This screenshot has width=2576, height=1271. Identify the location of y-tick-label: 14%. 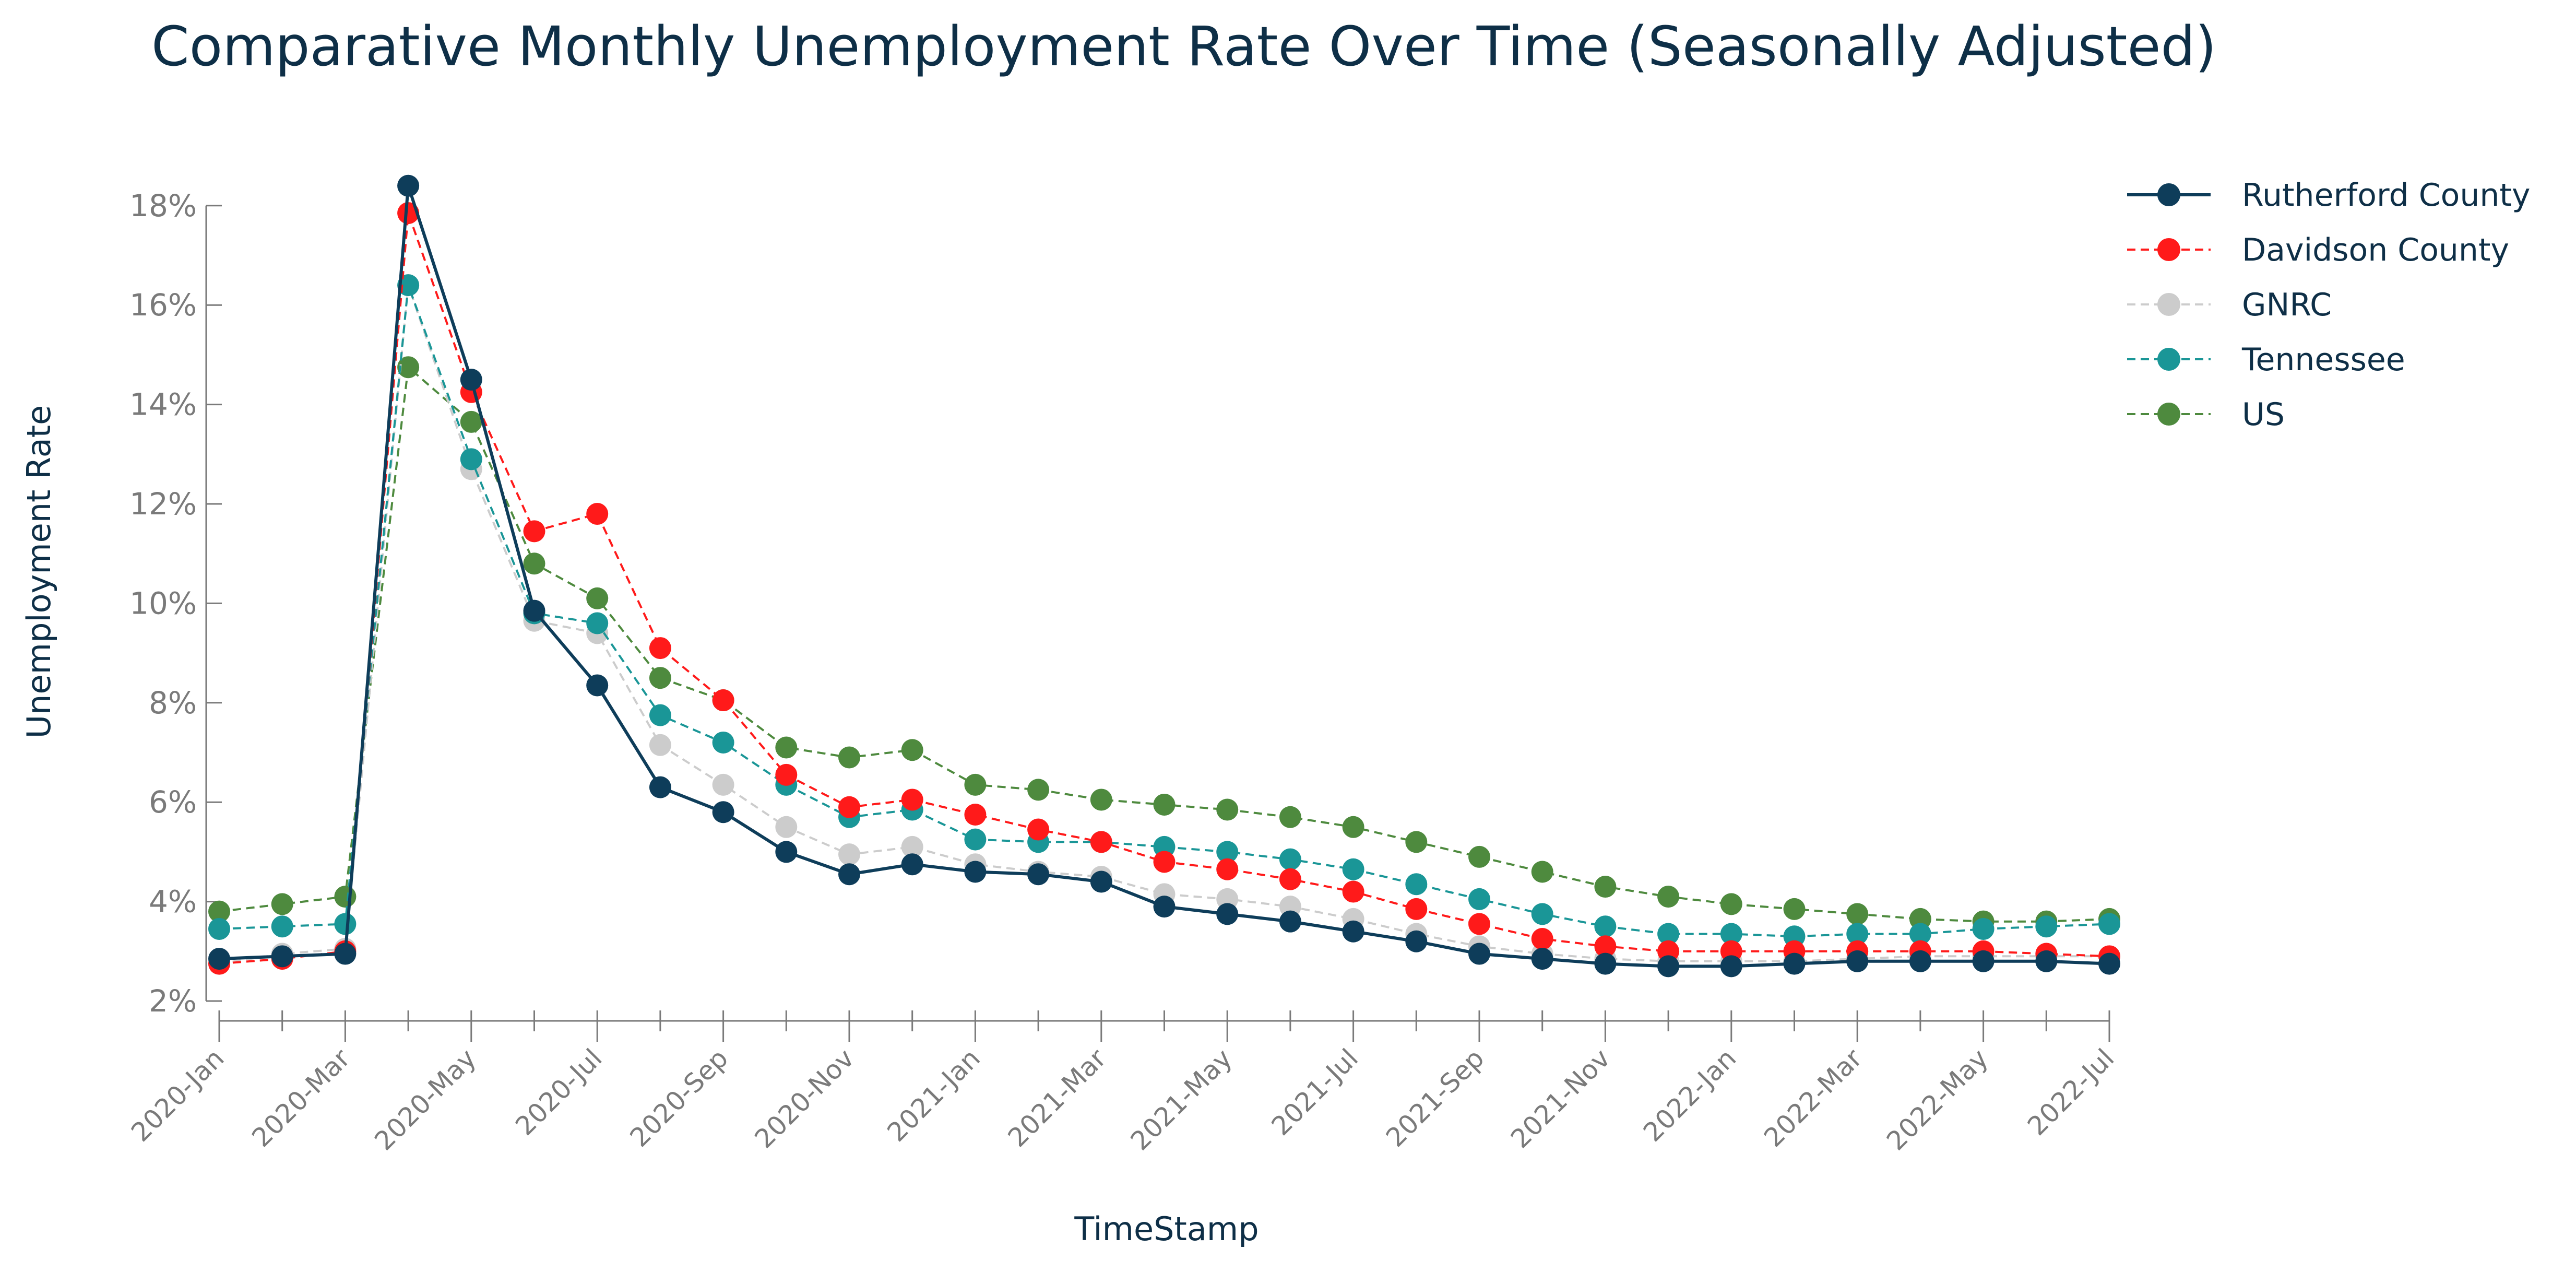
(163, 404).